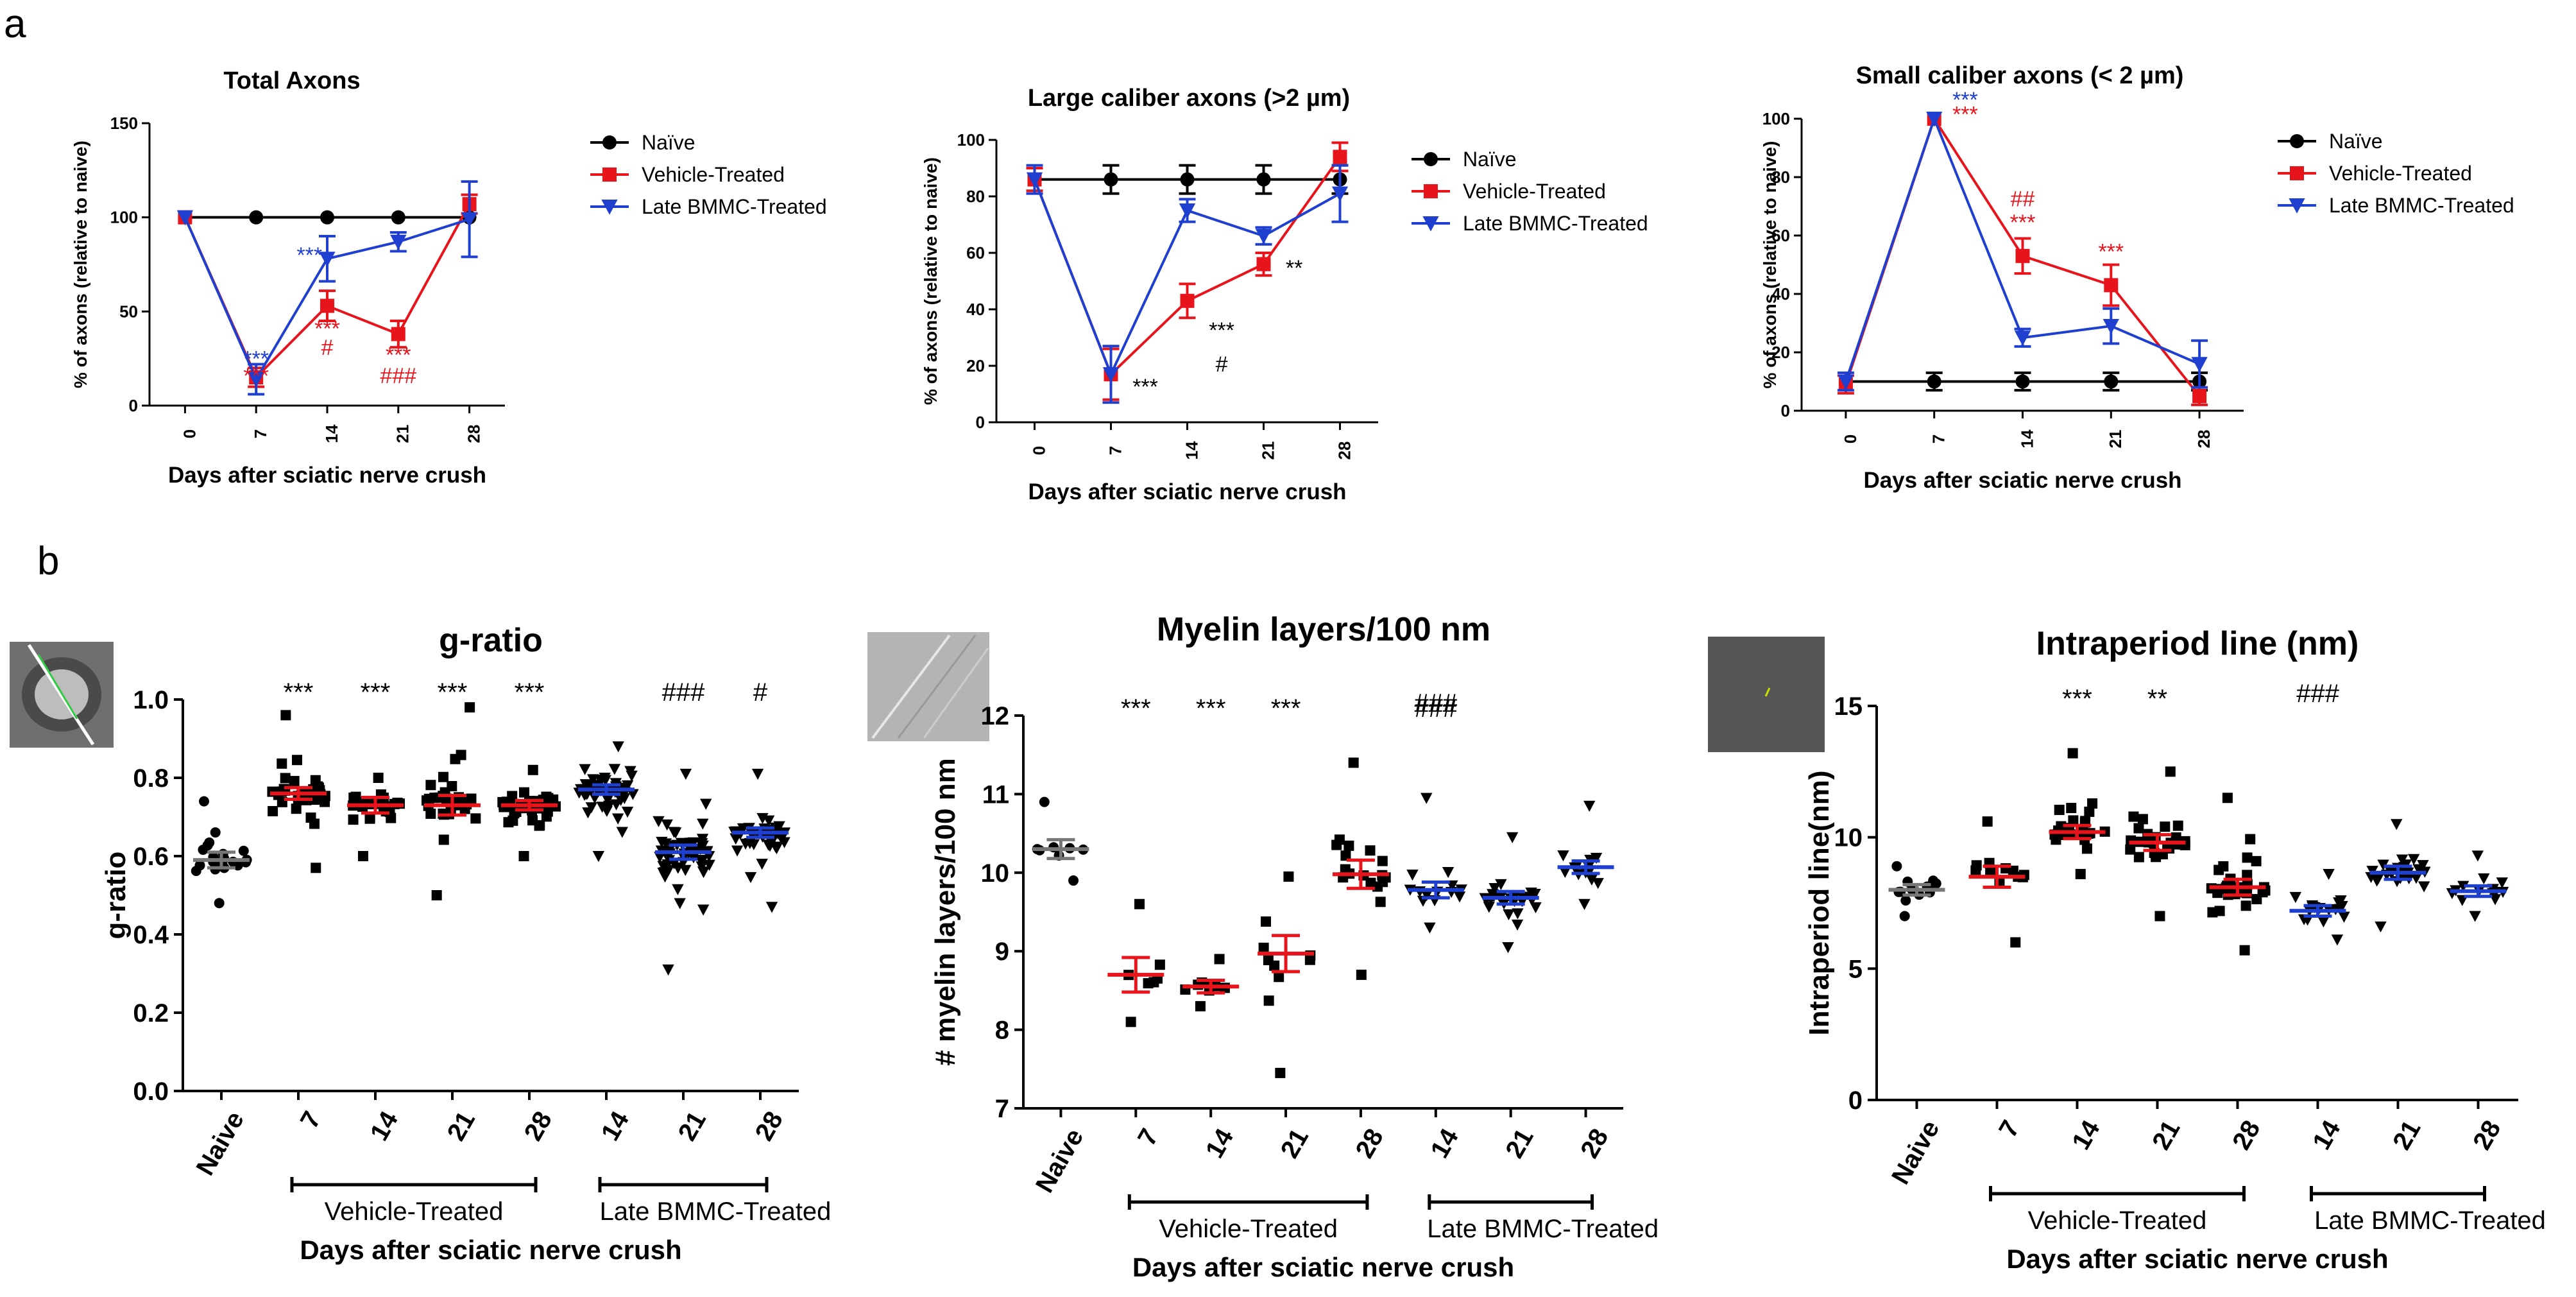  I want to click on dot-chart-2-x-tick-label: 14, so click(1446, 1143).